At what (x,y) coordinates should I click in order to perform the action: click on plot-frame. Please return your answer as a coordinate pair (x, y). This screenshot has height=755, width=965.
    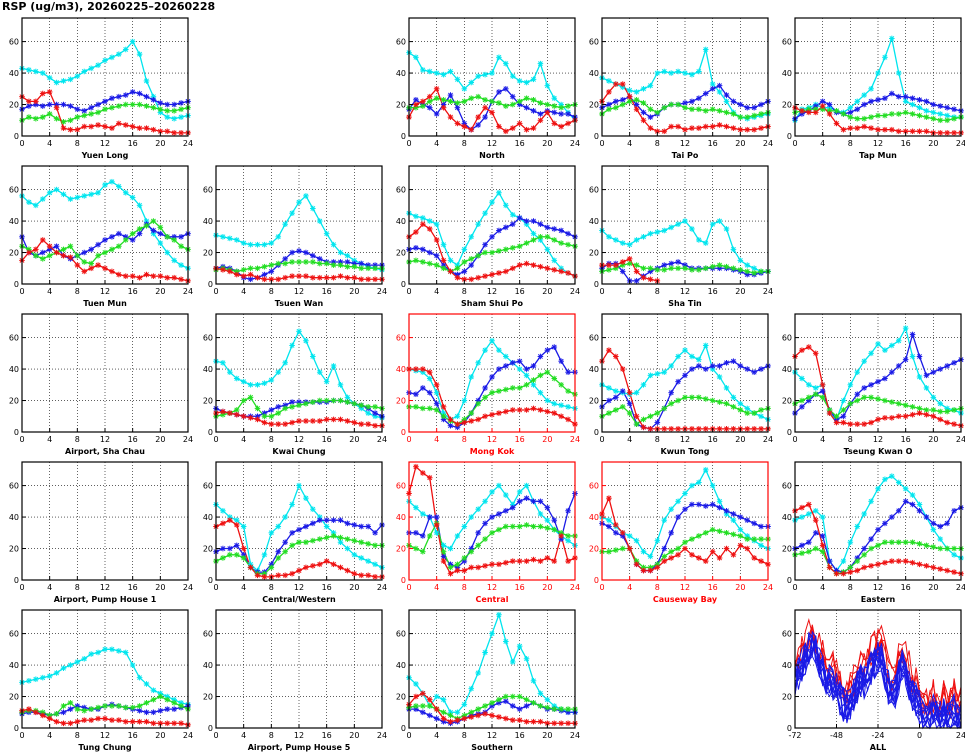
    Looking at the image, I should click on (105, 77).